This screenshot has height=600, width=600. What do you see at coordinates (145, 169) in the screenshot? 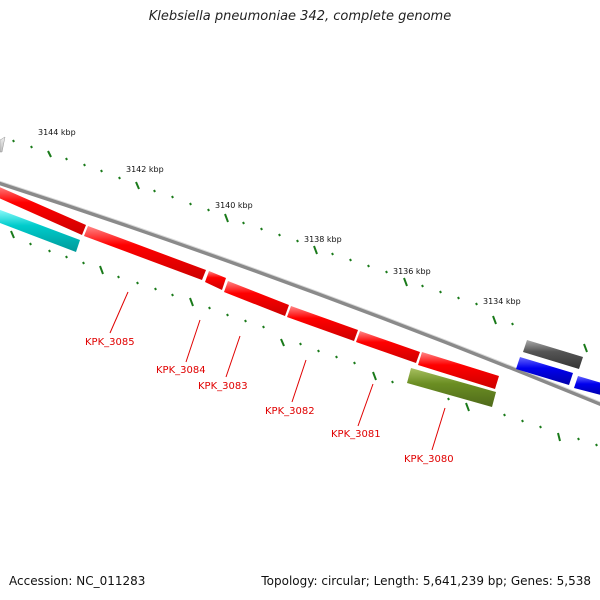
I see `tick-label: 3142 kbp` at bounding box center [145, 169].